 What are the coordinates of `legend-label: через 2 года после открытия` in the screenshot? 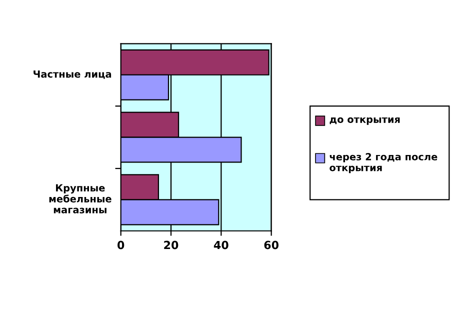 It's located at (384, 163).